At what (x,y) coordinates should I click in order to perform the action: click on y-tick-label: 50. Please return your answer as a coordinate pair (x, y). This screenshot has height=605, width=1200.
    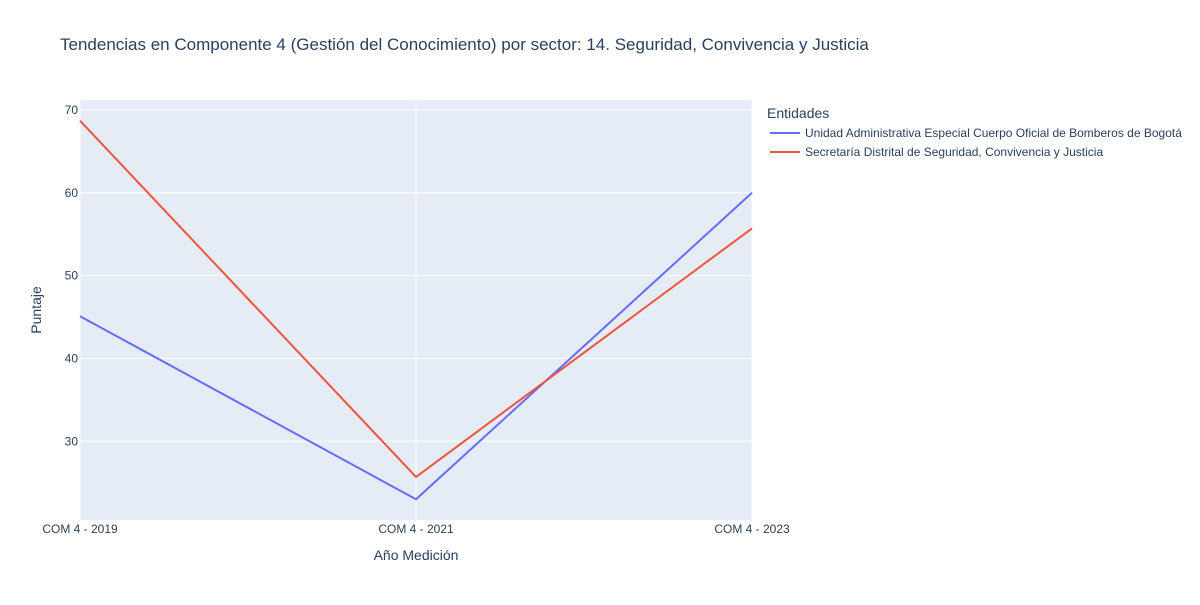
    Looking at the image, I should click on (72, 276).